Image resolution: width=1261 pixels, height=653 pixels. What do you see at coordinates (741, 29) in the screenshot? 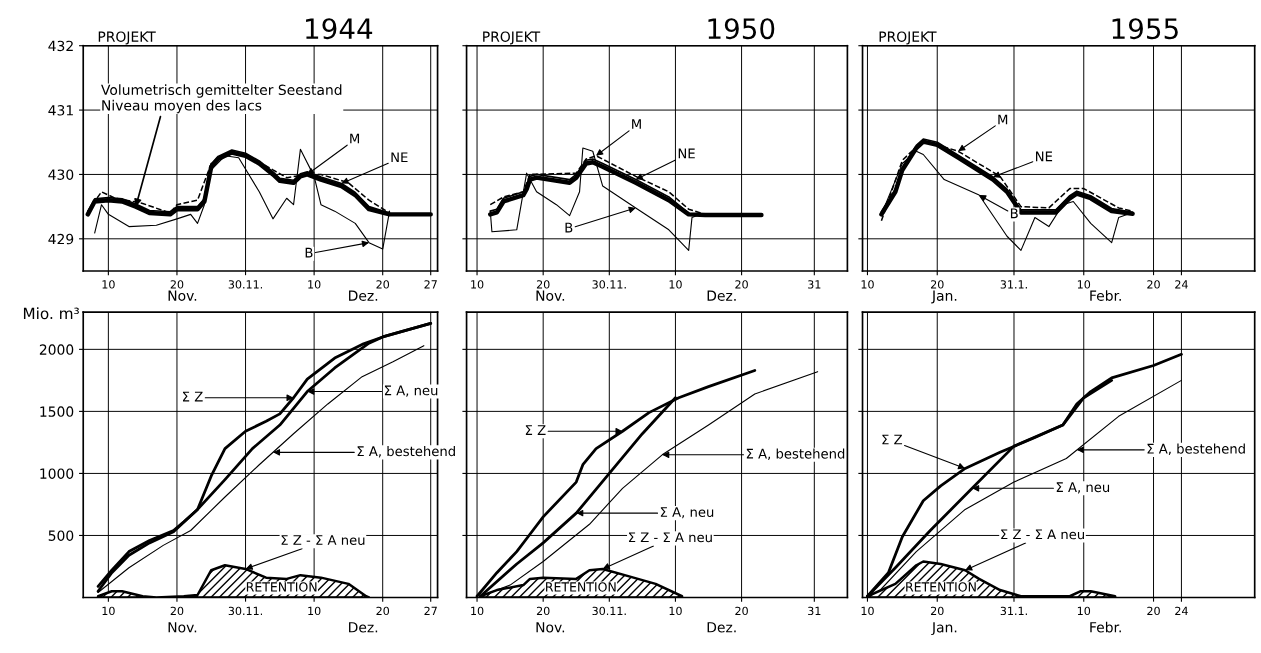
I see `chart-title: 1950` at bounding box center [741, 29].